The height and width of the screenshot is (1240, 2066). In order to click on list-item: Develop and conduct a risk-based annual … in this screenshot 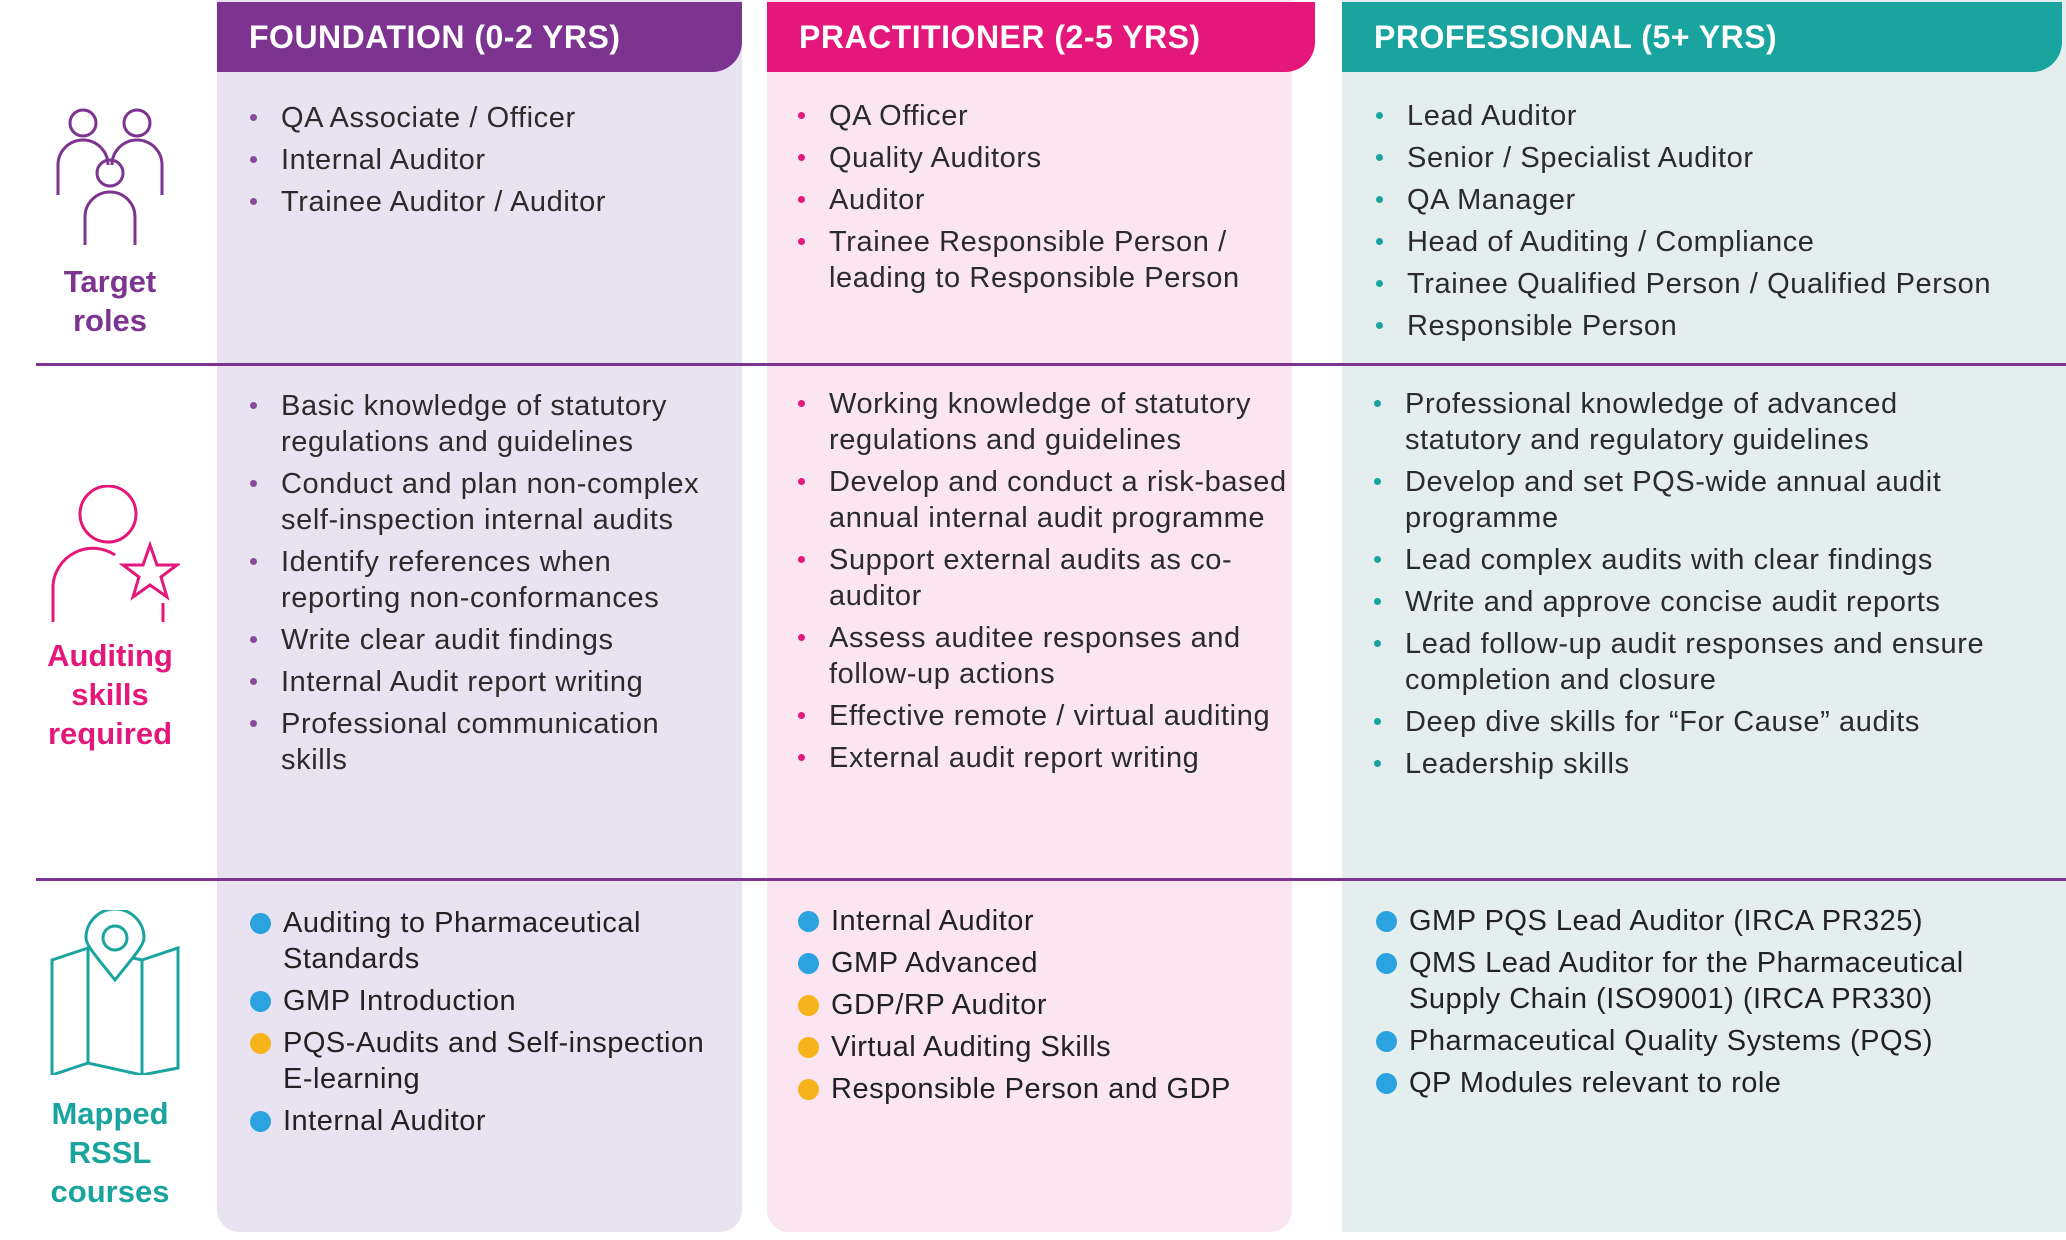, I will do `click(1056, 500)`.